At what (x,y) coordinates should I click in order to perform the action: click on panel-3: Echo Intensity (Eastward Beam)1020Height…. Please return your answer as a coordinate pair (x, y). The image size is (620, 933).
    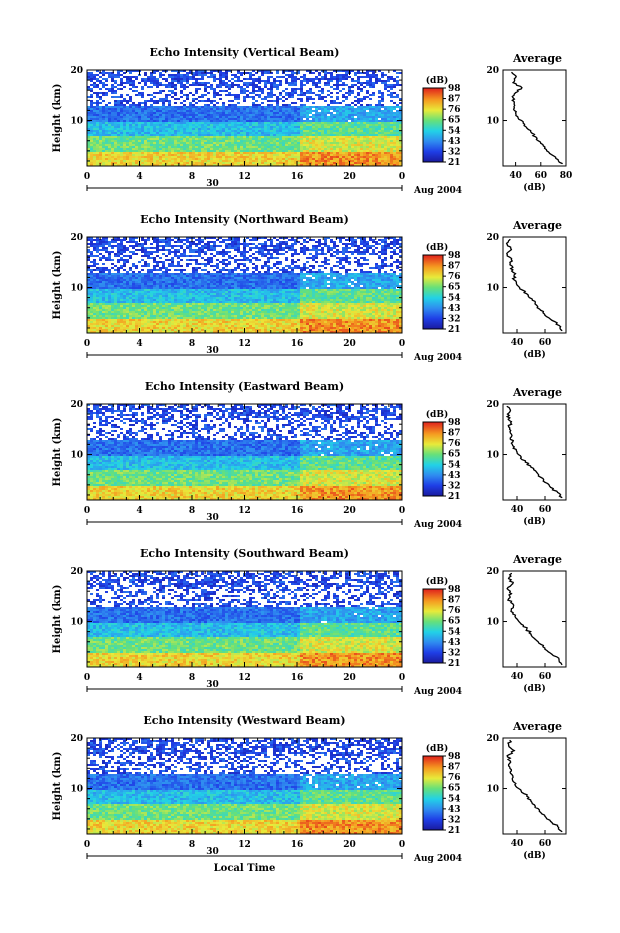
    Looking at the image, I should click on (309, 455).